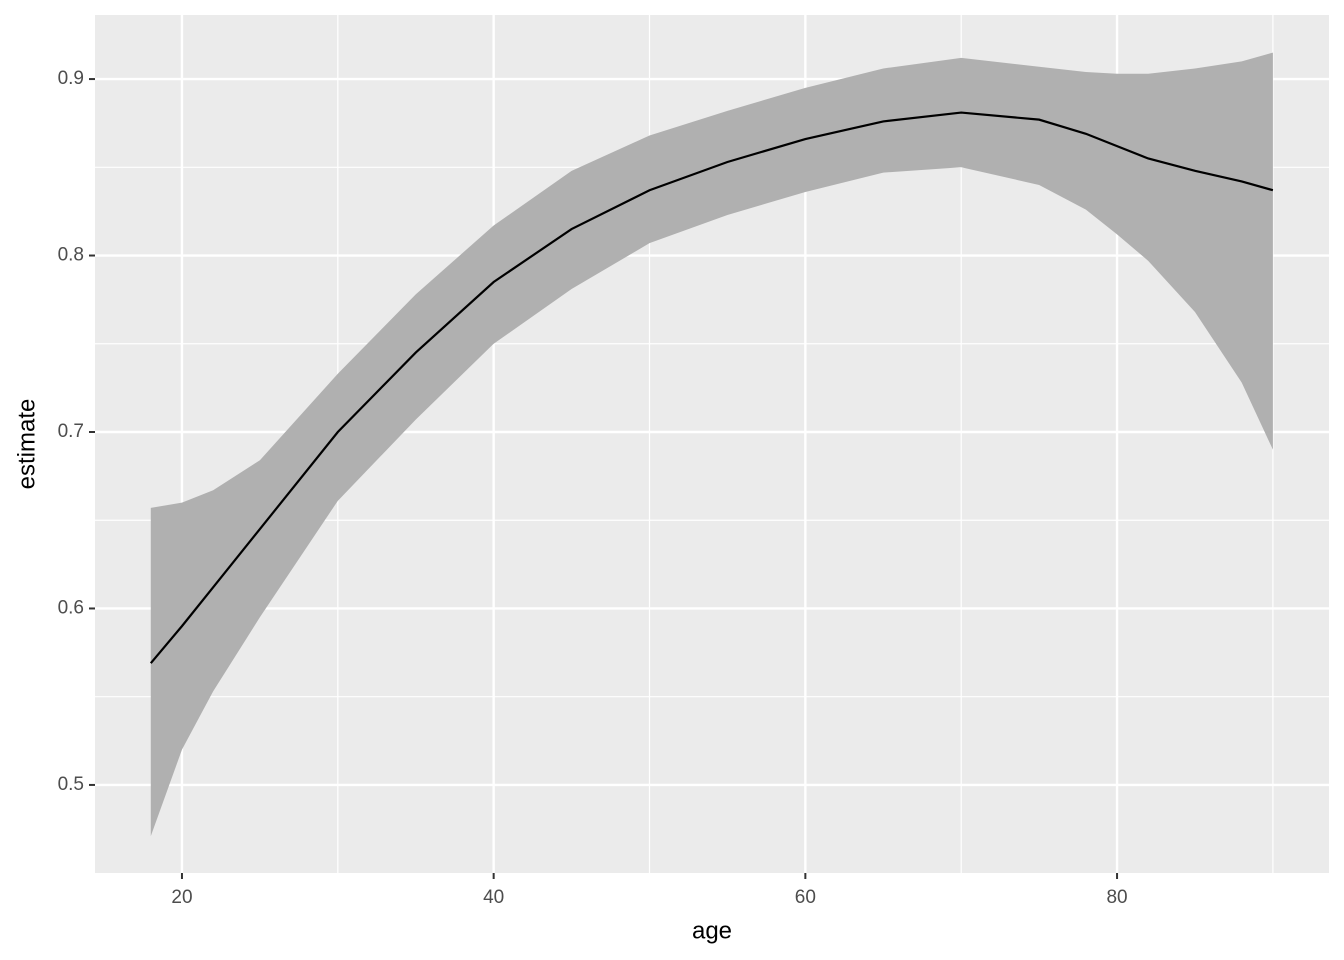  Describe the element at coordinates (181, 897) in the screenshot. I see `x-tick-label: 20` at that location.